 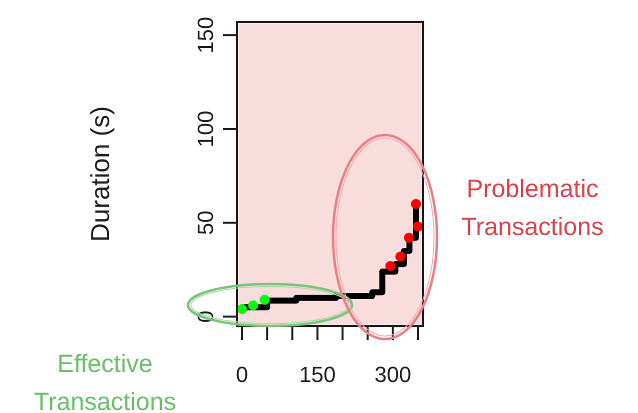 I want to click on text: Effective Transactions, so click(x=105, y=381).